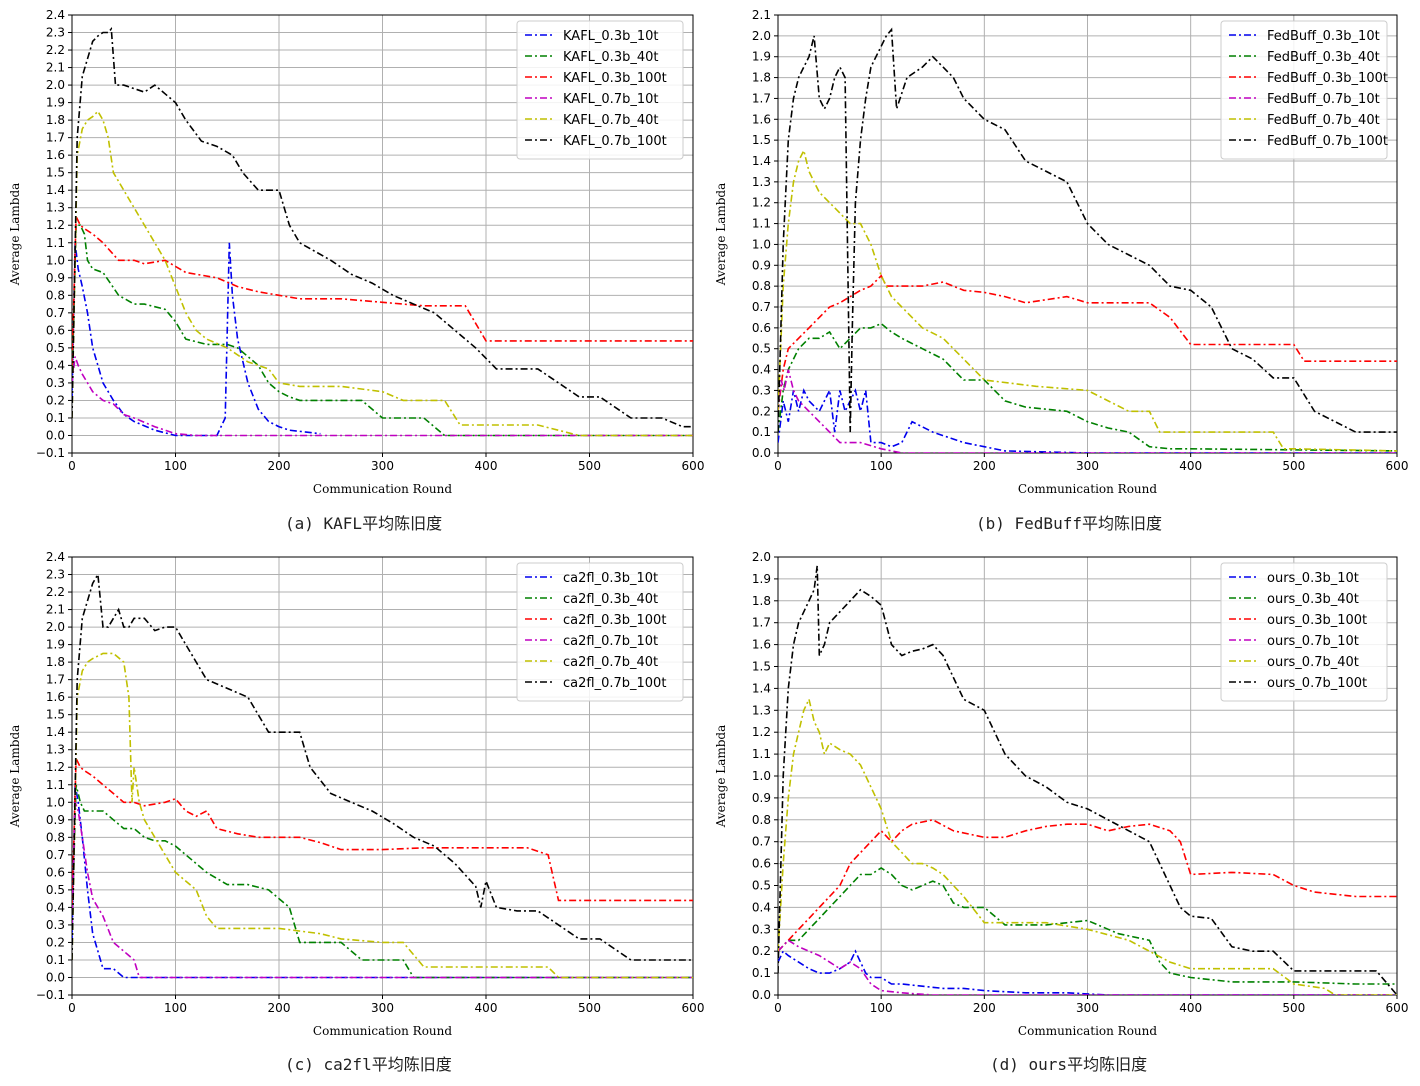  I want to click on ytick-label-a-10: 0.9, so click(55, 278).